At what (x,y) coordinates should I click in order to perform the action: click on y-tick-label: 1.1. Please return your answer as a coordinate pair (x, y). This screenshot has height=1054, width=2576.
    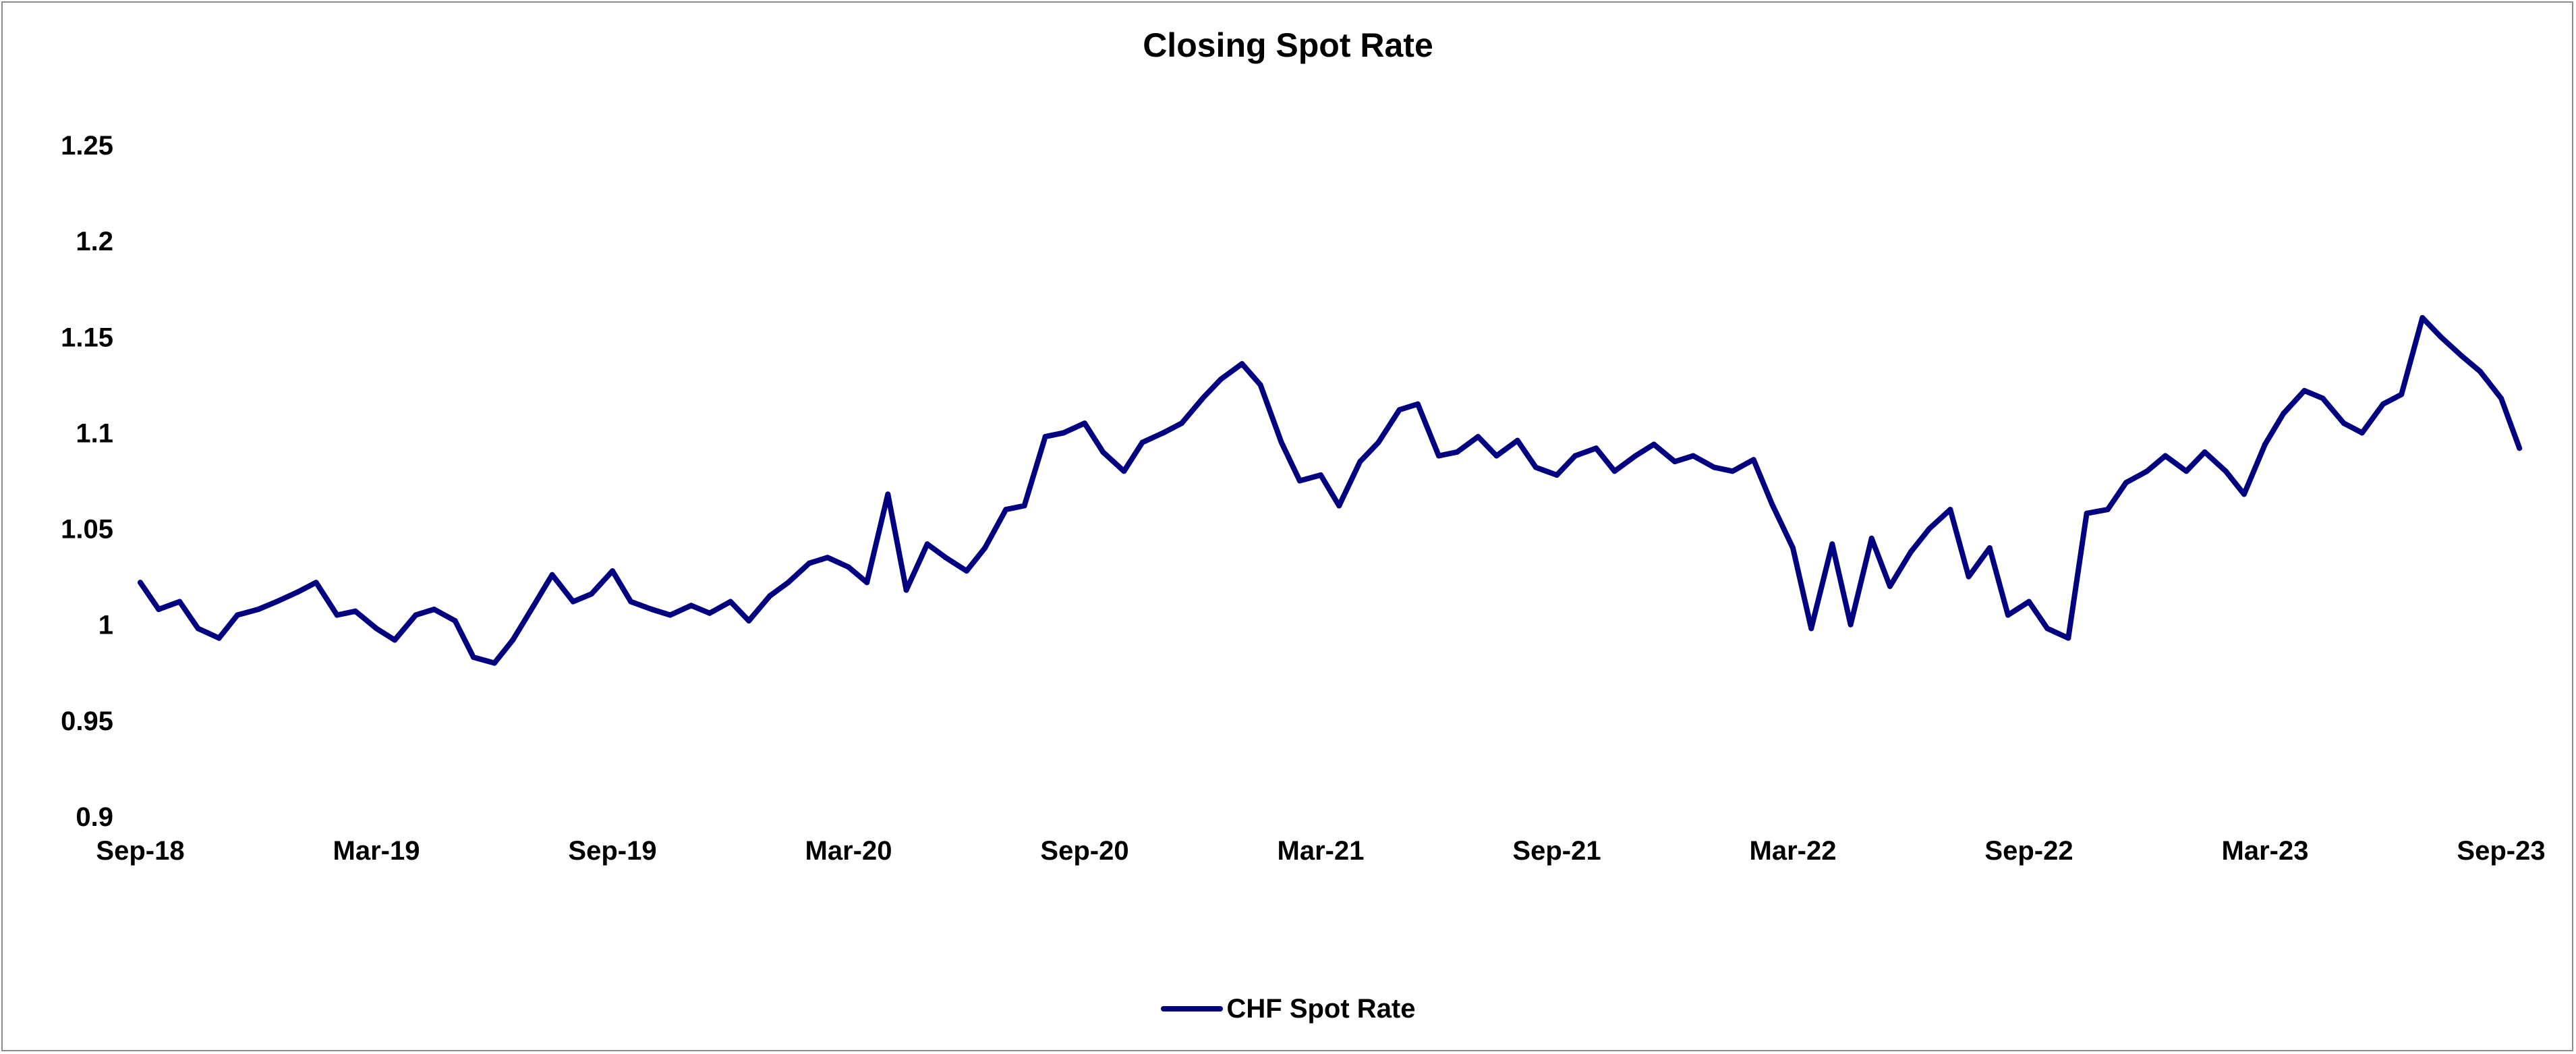
    Looking at the image, I should click on (94, 433).